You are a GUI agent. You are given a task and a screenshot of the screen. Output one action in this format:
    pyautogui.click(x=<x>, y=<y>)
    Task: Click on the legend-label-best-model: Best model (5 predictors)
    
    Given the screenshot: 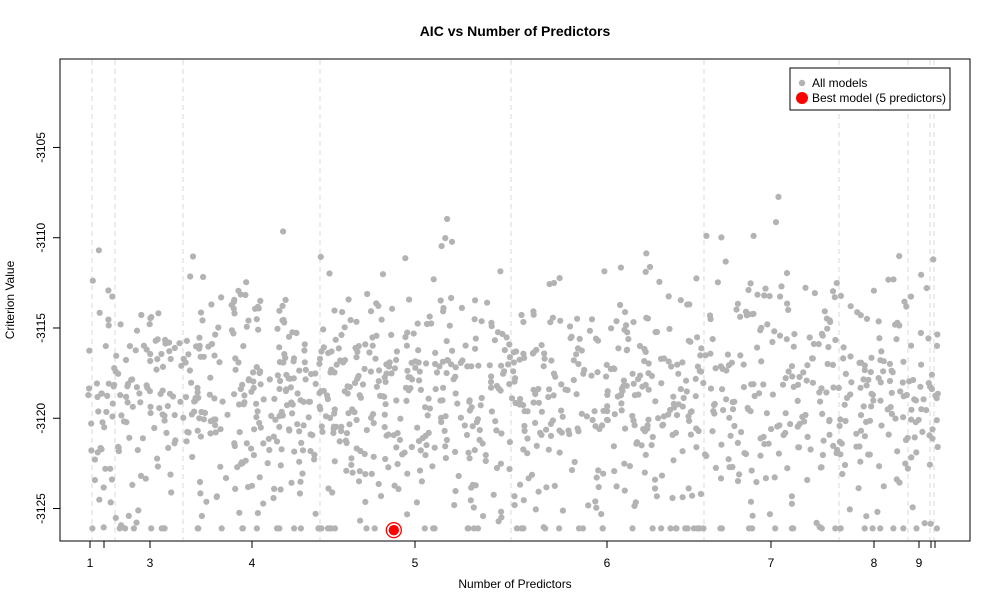 What is the action you would take?
    pyautogui.click(x=879, y=98)
    